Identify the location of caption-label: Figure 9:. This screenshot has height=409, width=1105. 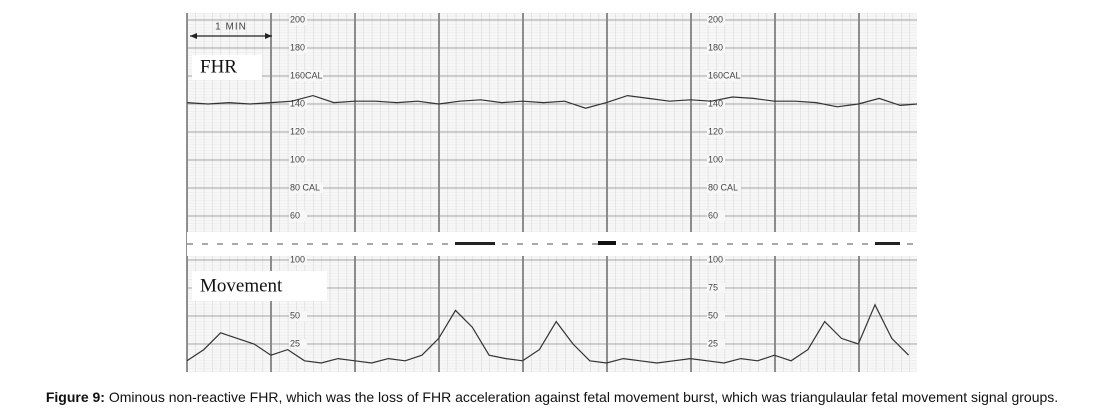
(75, 397).